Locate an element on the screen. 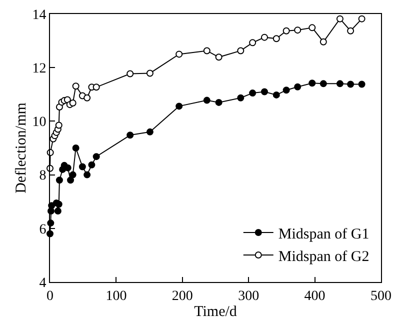 This screenshot has height=324, width=400. x-tick-label: 300 is located at coordinates (249, 296).